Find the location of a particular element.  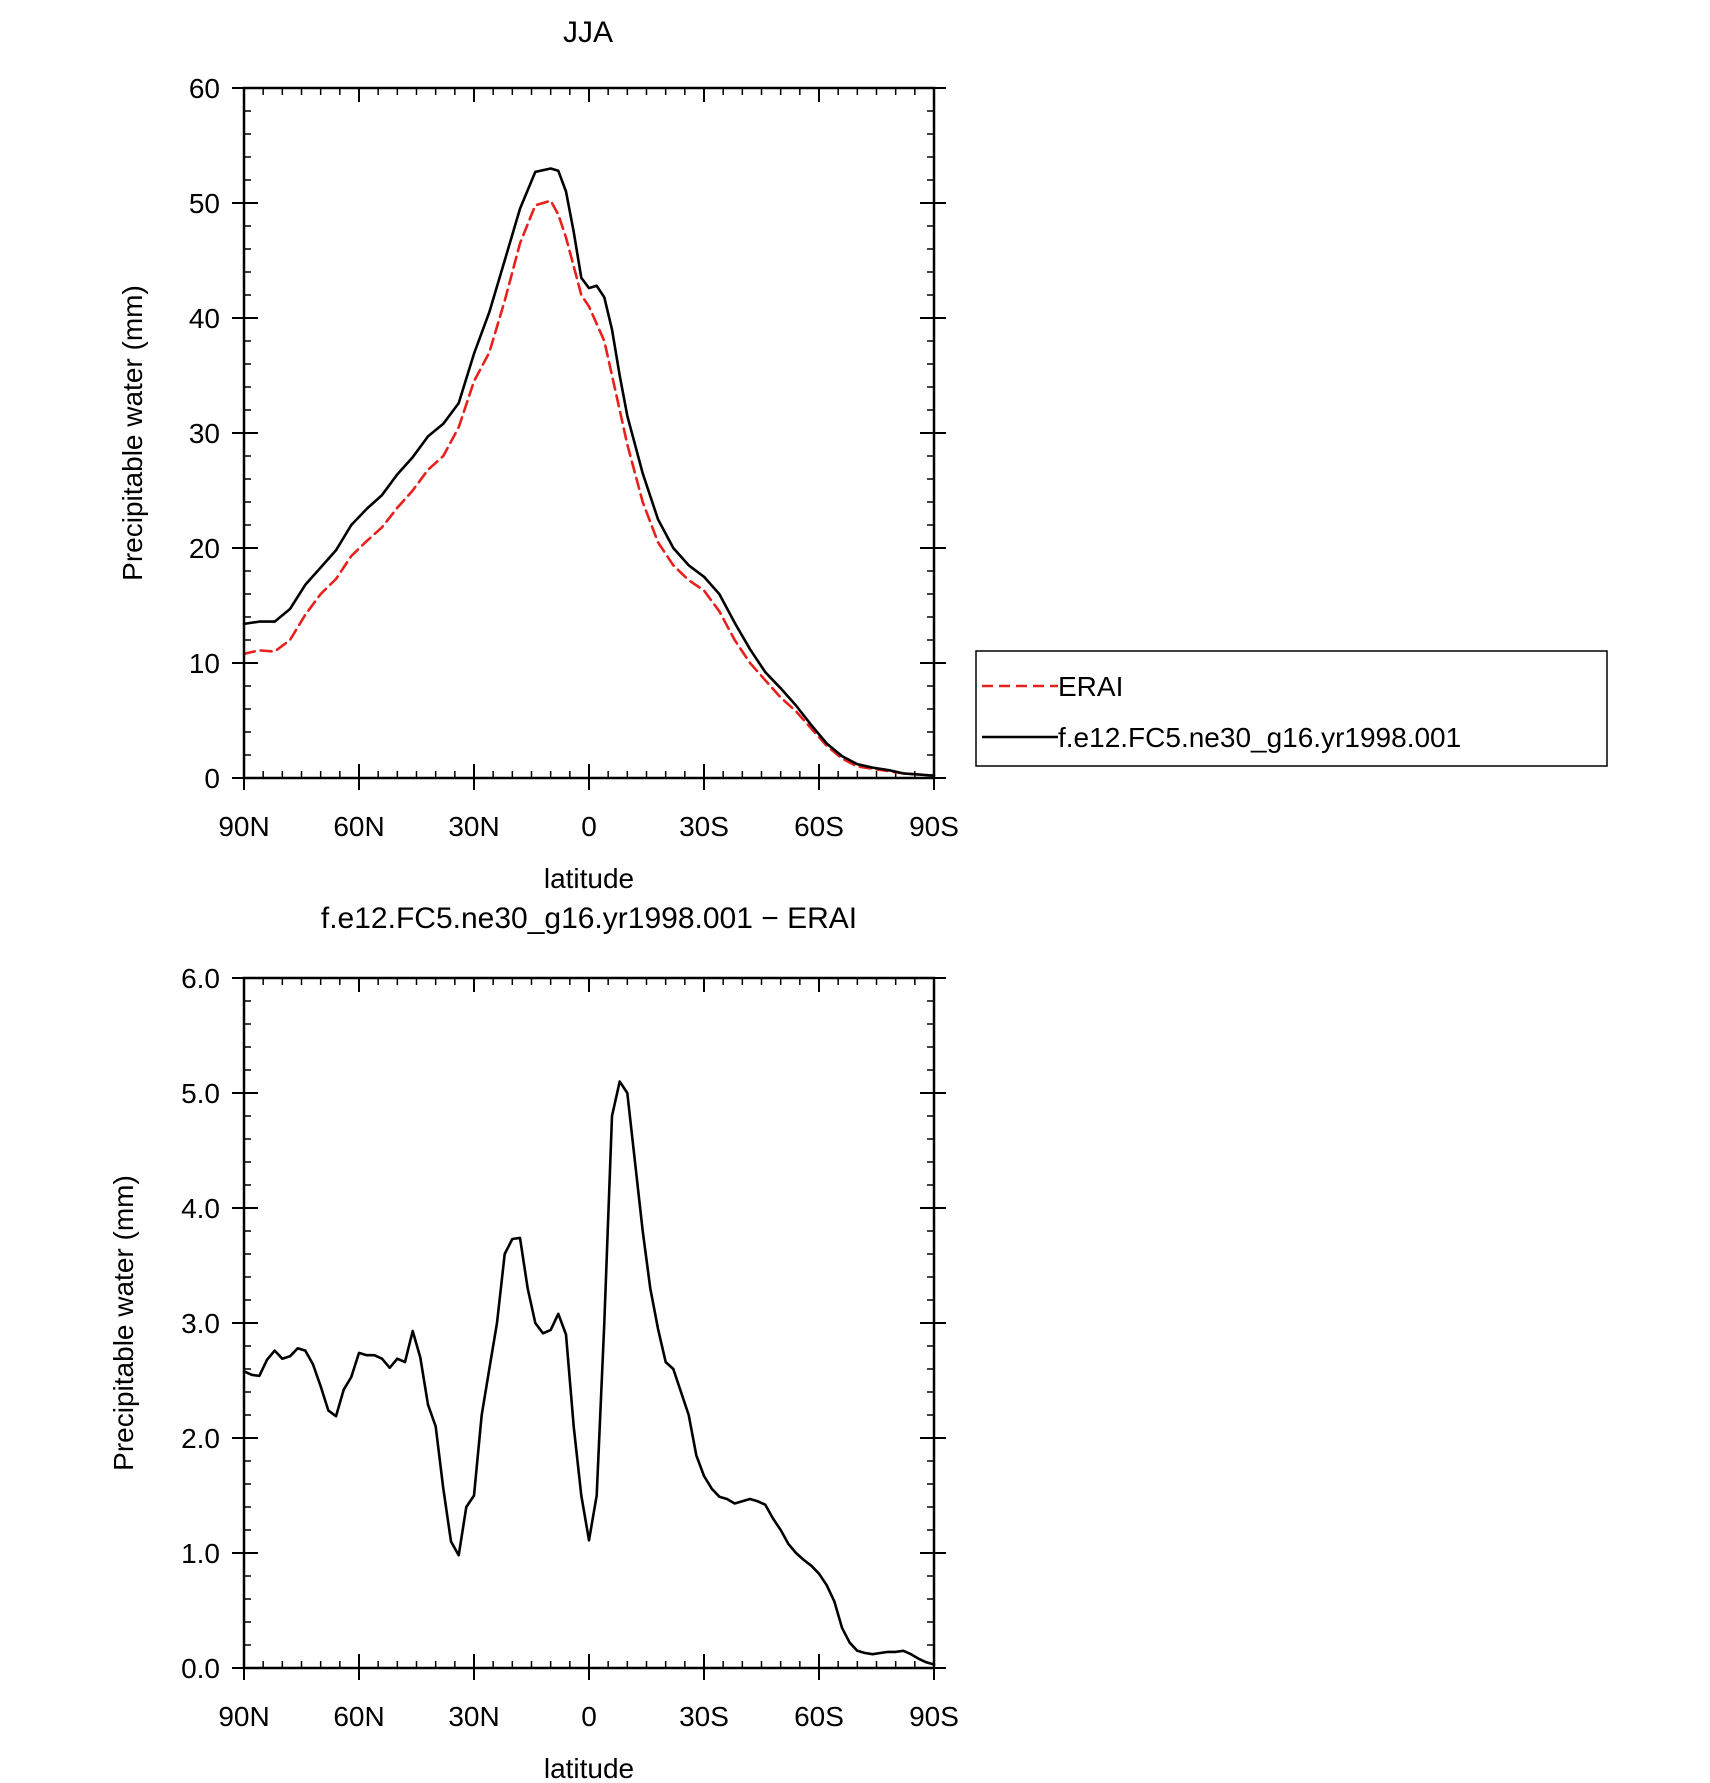

y-tick-label: 20 is located at coordinates (204, 548).